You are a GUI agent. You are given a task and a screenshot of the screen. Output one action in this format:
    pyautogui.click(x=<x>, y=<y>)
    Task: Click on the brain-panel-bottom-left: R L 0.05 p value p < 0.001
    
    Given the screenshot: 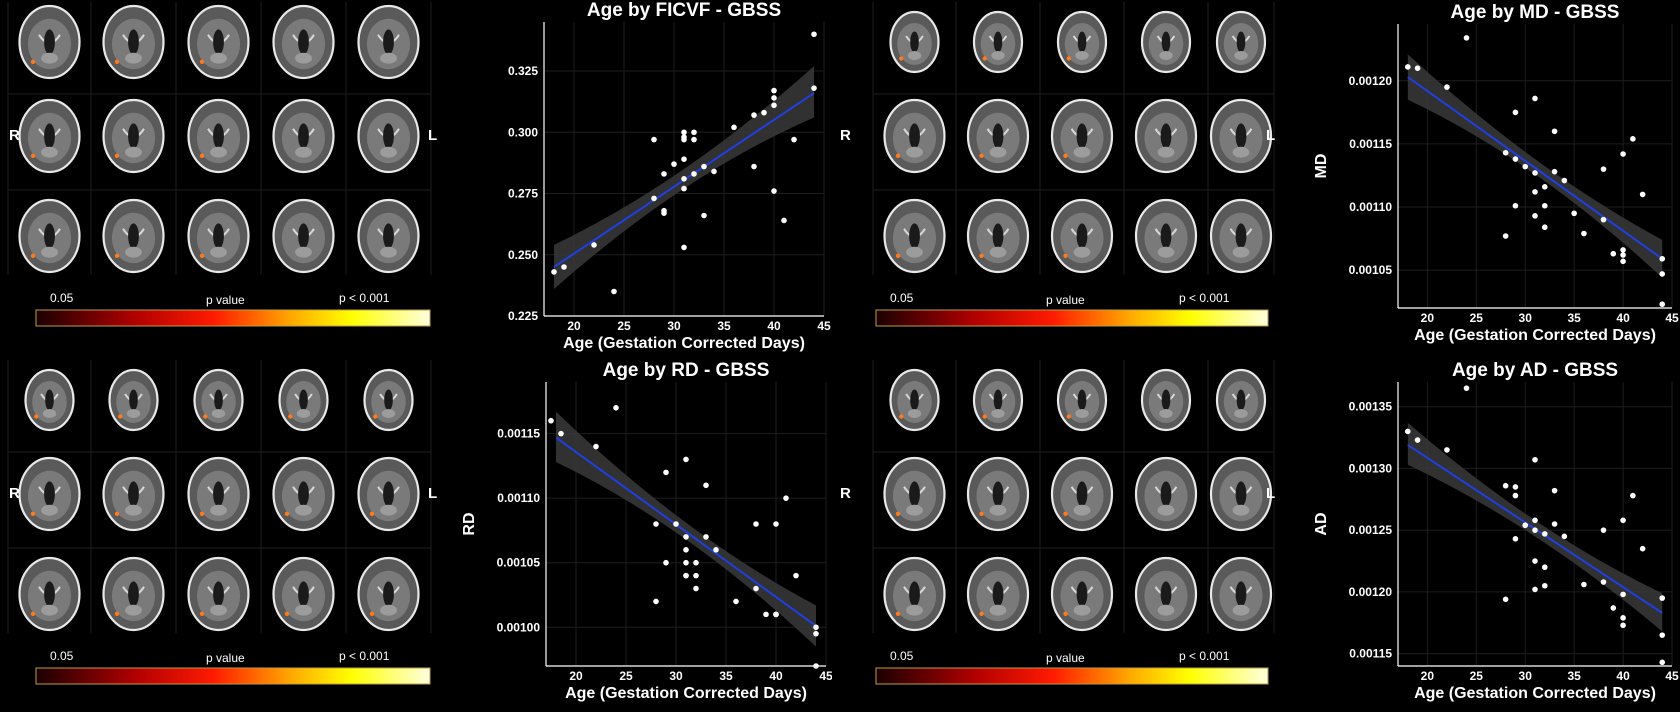 What is the action you would take?
    pyautogui.click(x=220, y=525)
    